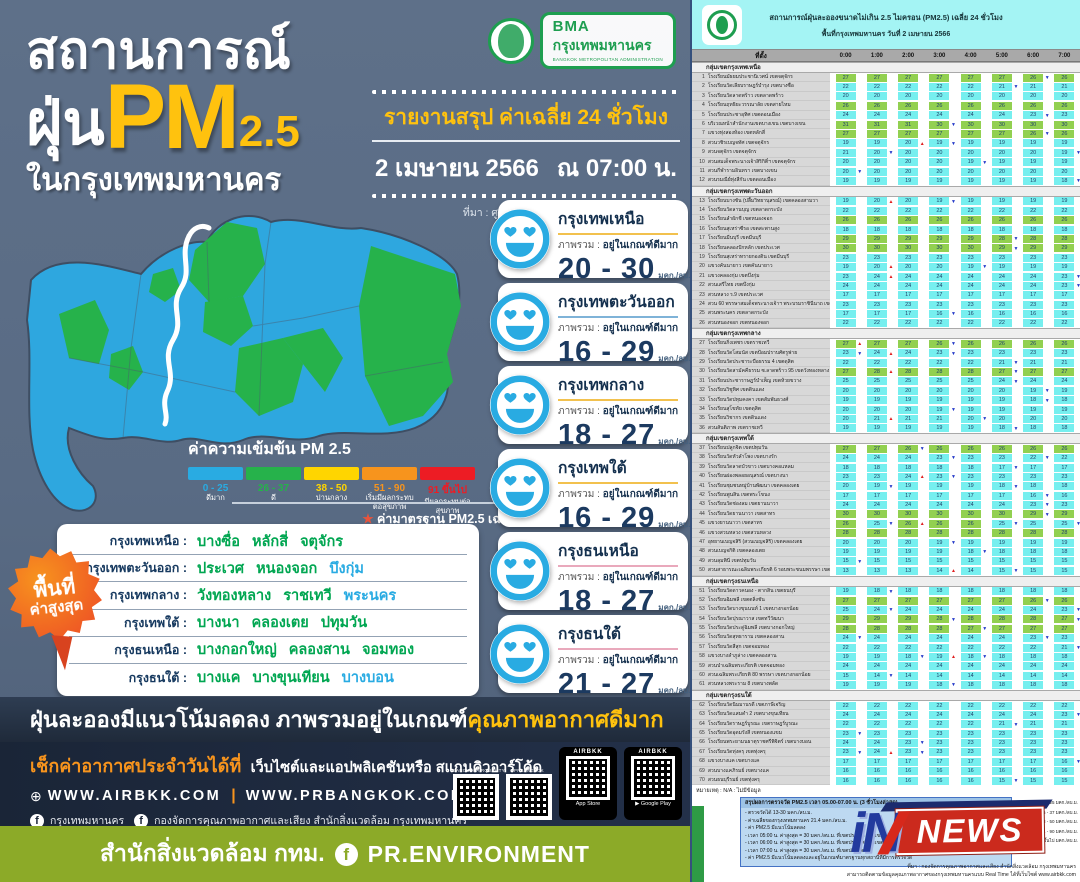  What do you see at coordinates (1001, 55) in the screenshot?
I see `hour-column-label: 5:00` at bounding box center [1001, 55].